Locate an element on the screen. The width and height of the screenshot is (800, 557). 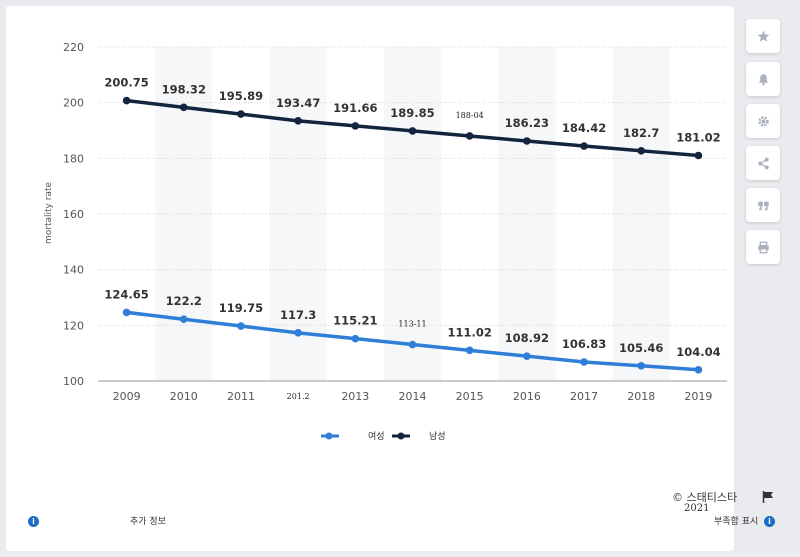
legend: 여성 남성 is located at coordinates (383, 436).